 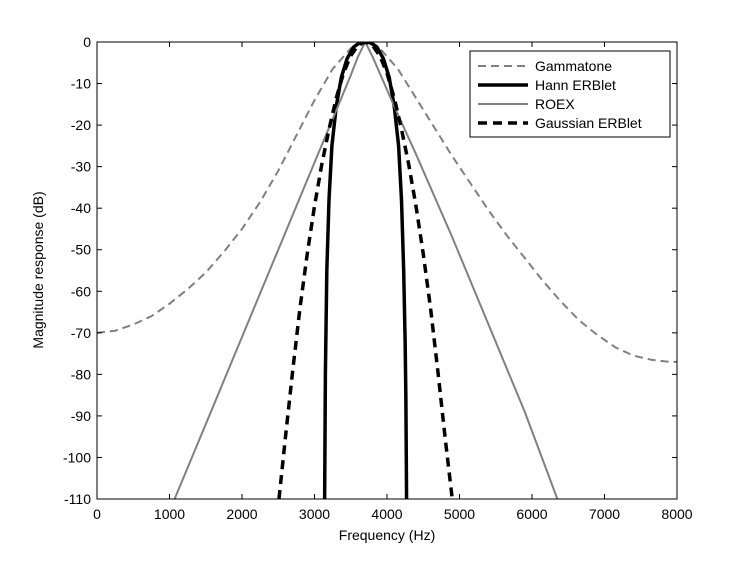 I want to click on legend-box, so click(x=570, y=94).